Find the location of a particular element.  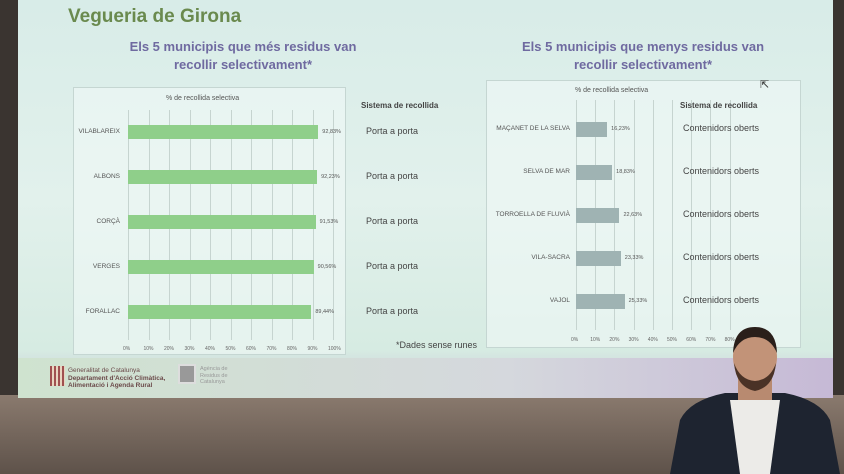

agency-text: Agència de Residus de Catalunya is located at coordinates (214, 376).